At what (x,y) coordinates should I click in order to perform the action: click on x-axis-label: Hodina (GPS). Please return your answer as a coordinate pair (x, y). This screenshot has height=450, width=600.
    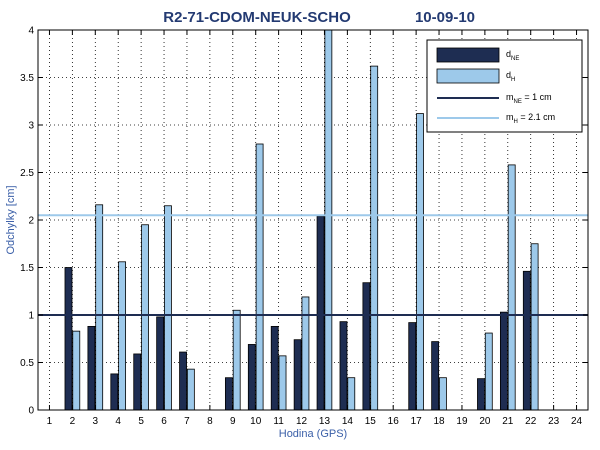
    Looking at the image, I should click on (313, 434).